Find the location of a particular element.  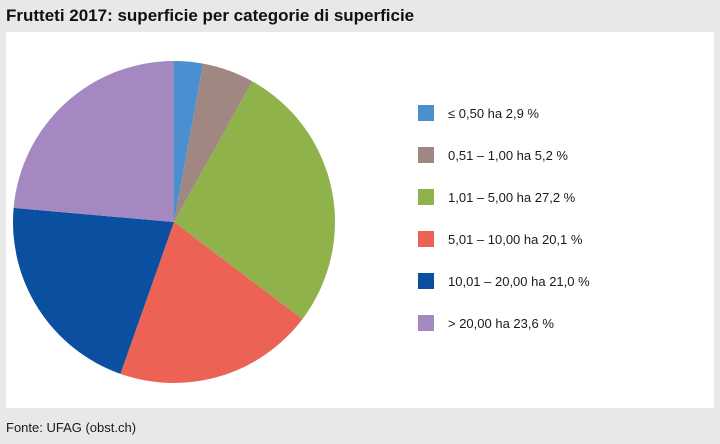

legend-label: ≤ 0,50 ha 2,9 % is located at coordinates (493, 113).